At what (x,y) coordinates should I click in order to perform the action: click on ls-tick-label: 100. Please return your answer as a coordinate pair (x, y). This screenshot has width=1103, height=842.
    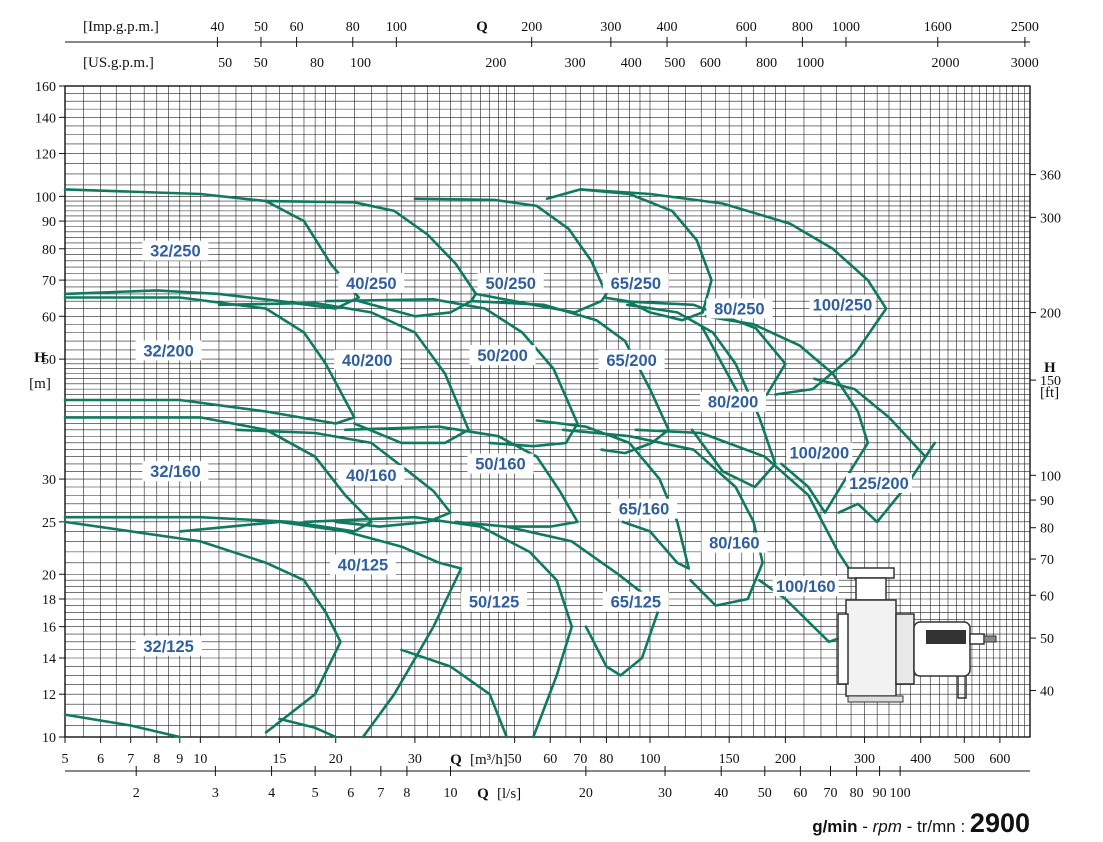
    Looking at the image, I should click on (900, 793).